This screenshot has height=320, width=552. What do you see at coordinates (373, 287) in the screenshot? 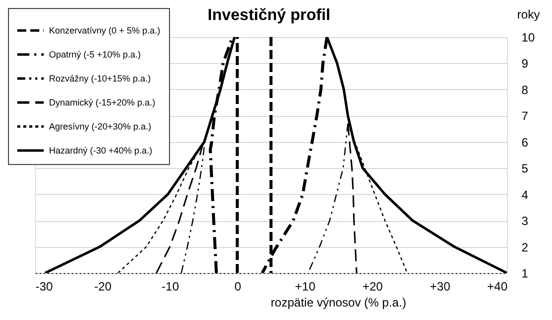
I see `x-tick-label: +20` at bounding box center [373, 287].